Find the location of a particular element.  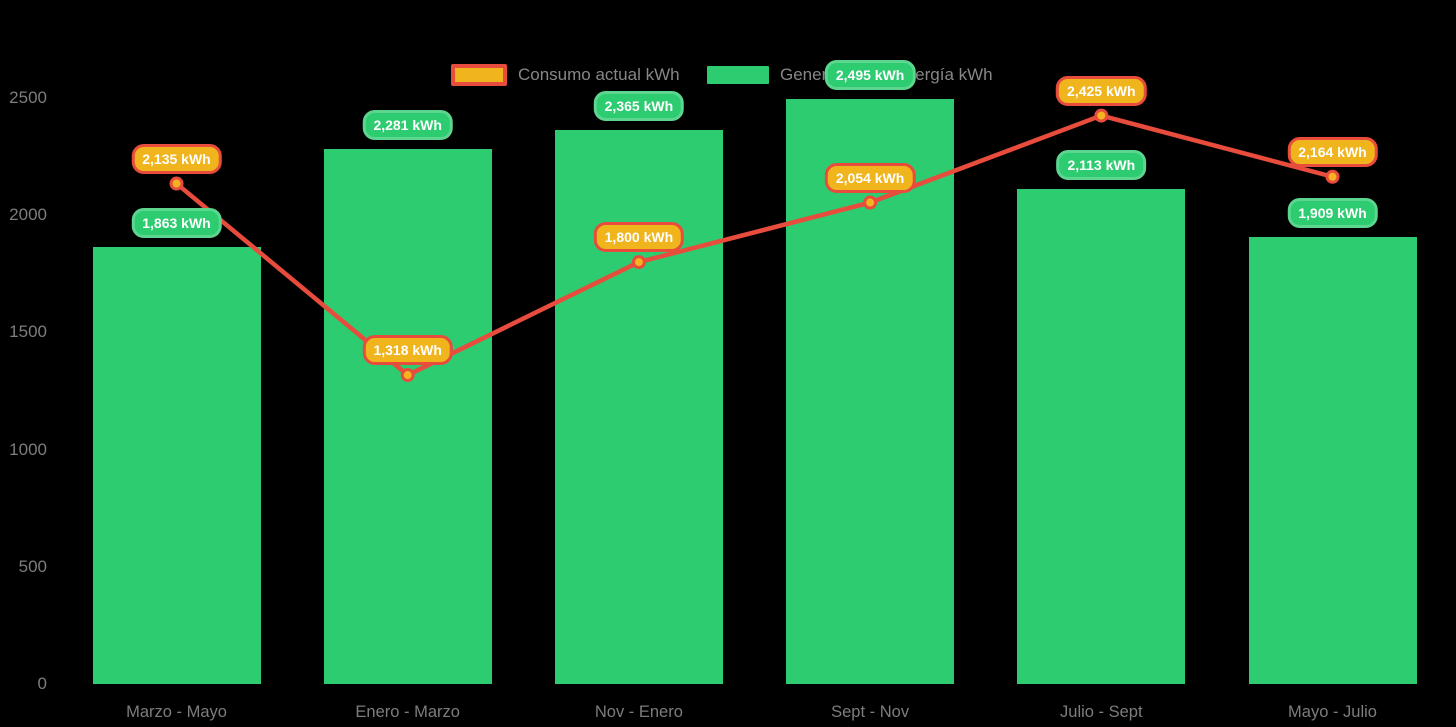

consumo-legend-label: Consumo actual kWh is located at coordinates (599, 74).